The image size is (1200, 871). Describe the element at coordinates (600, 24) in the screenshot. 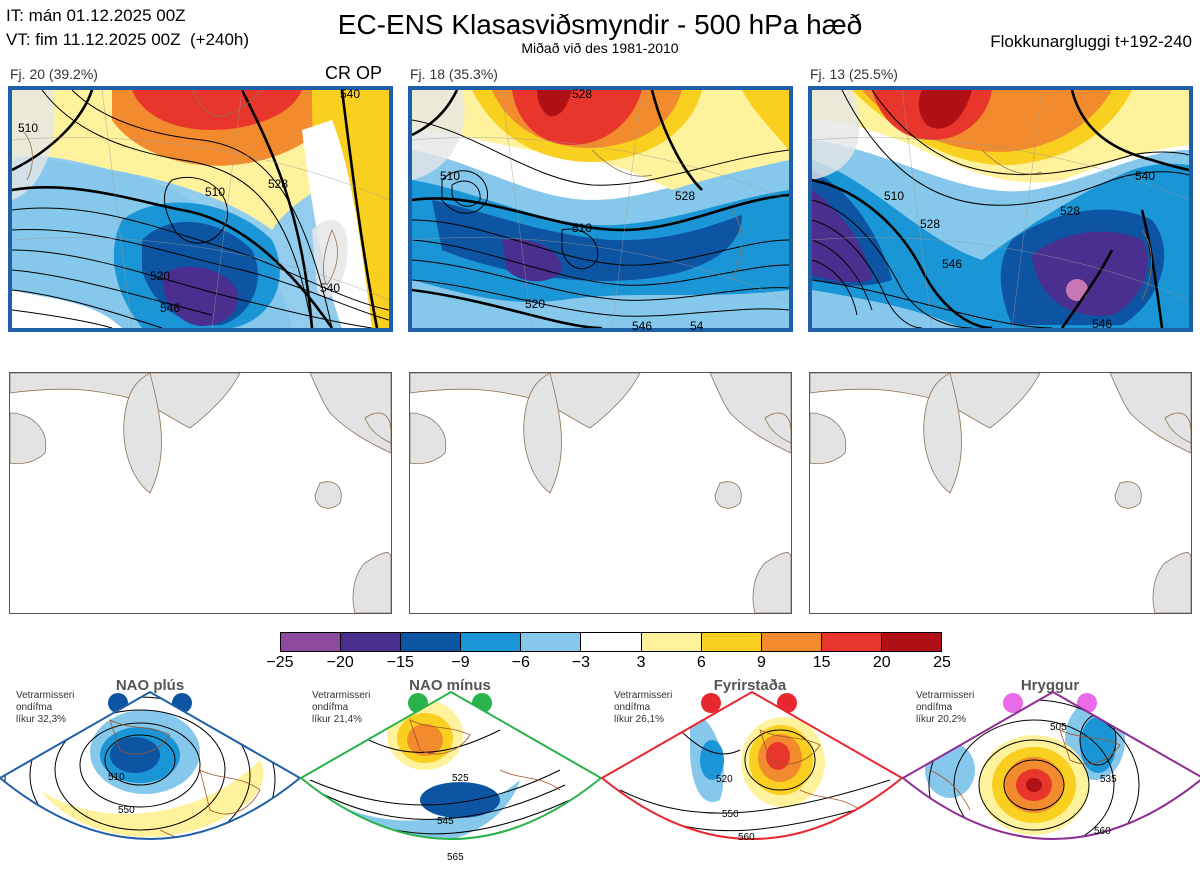

I see `page-title: EC-ENS Klasasviðsmyndir - 500 hPa hæð` at that location.